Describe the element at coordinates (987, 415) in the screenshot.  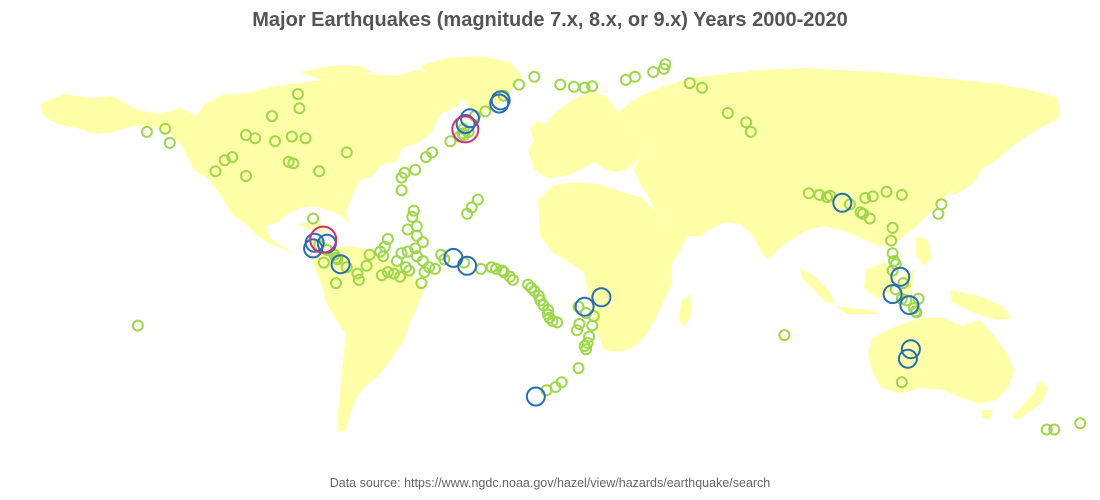
I see `land-tasmania` at that location.